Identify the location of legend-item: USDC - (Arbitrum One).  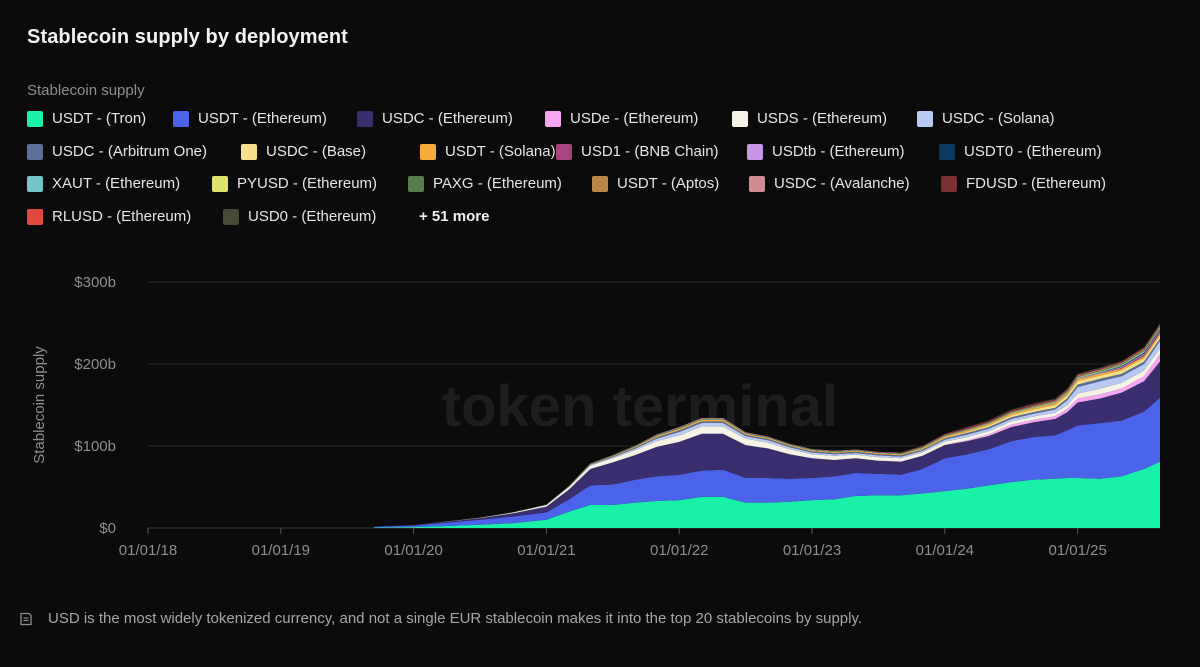
(117, 151).